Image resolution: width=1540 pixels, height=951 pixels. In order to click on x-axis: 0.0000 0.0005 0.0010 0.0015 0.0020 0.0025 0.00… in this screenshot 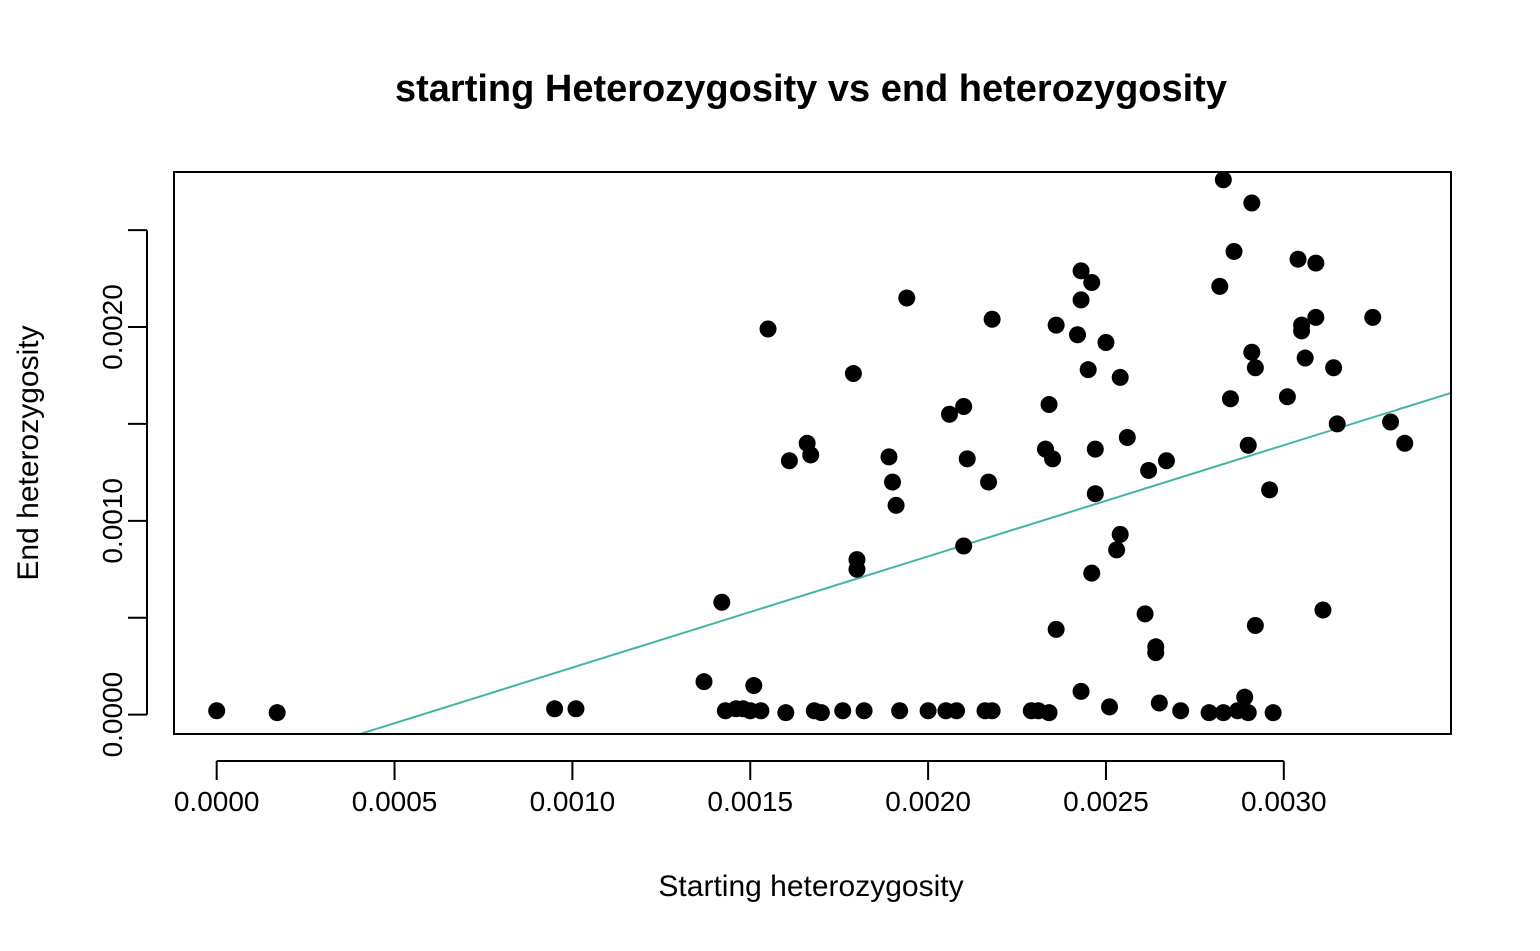, I will do `click(750, 788)`.